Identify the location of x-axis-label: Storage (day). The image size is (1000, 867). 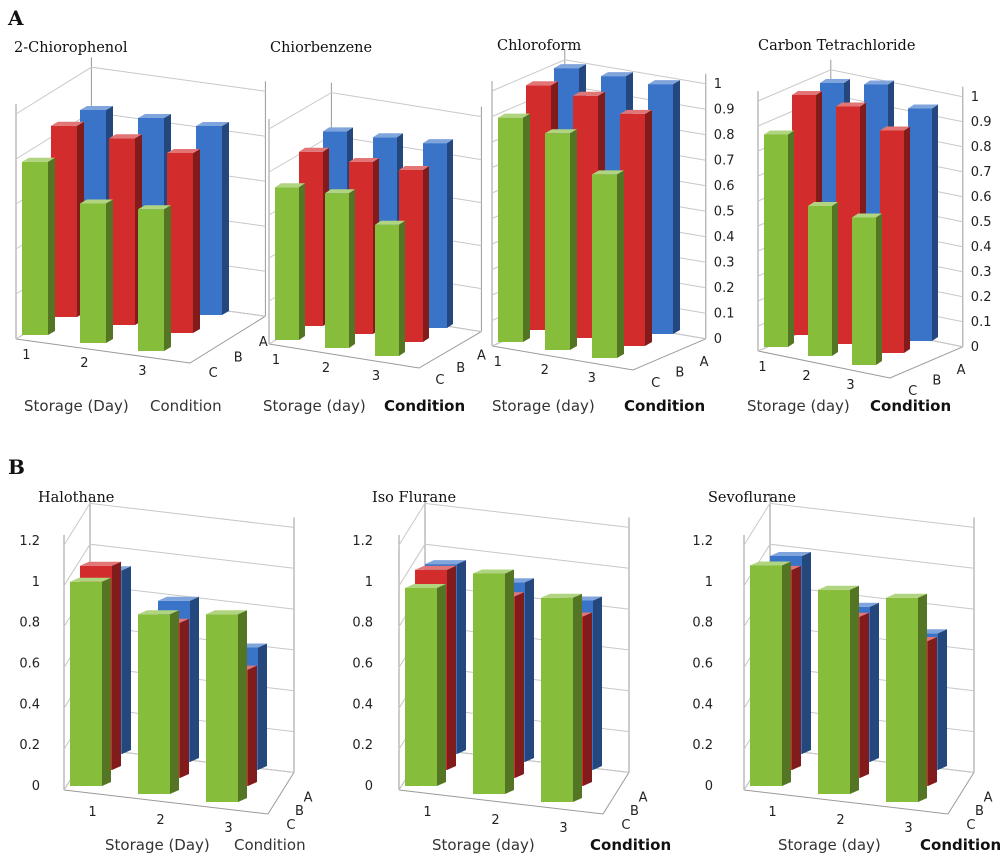
(798, 406).